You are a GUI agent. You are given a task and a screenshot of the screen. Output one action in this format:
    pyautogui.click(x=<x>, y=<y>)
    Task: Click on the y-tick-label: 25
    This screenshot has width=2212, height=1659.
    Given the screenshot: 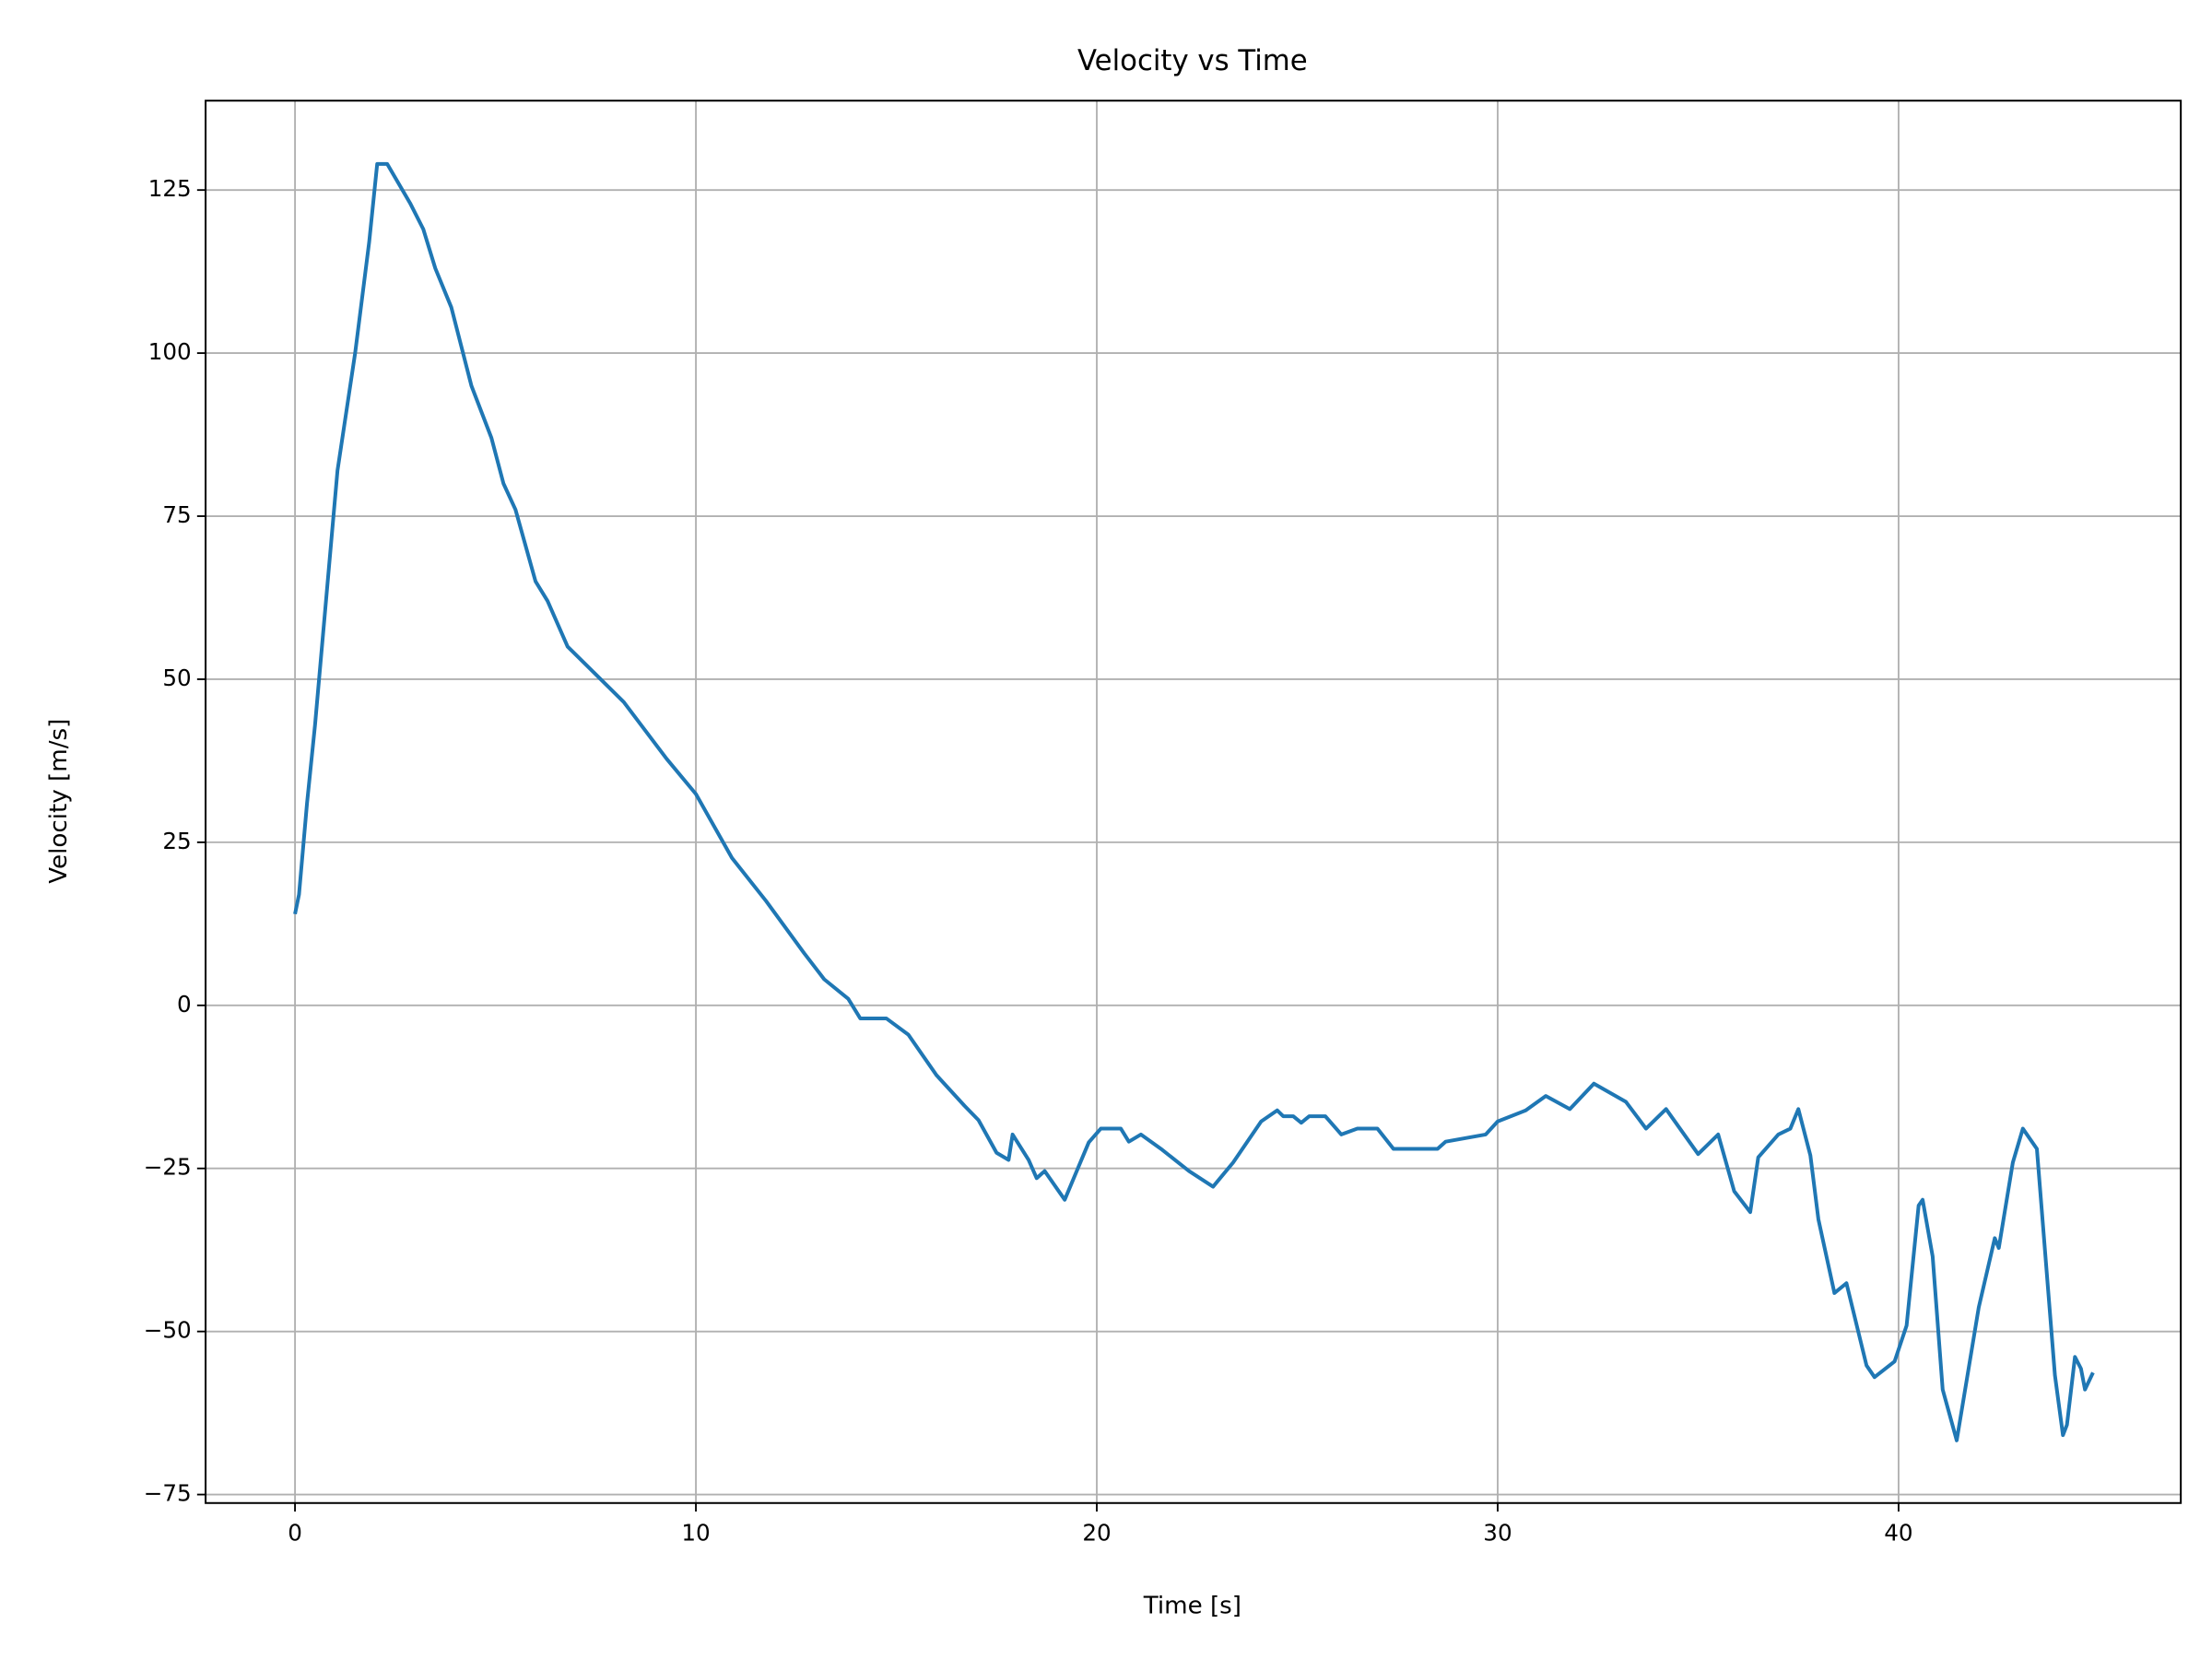 What is the action you would take?
    pyautogui.click(x=176, y=841)
    